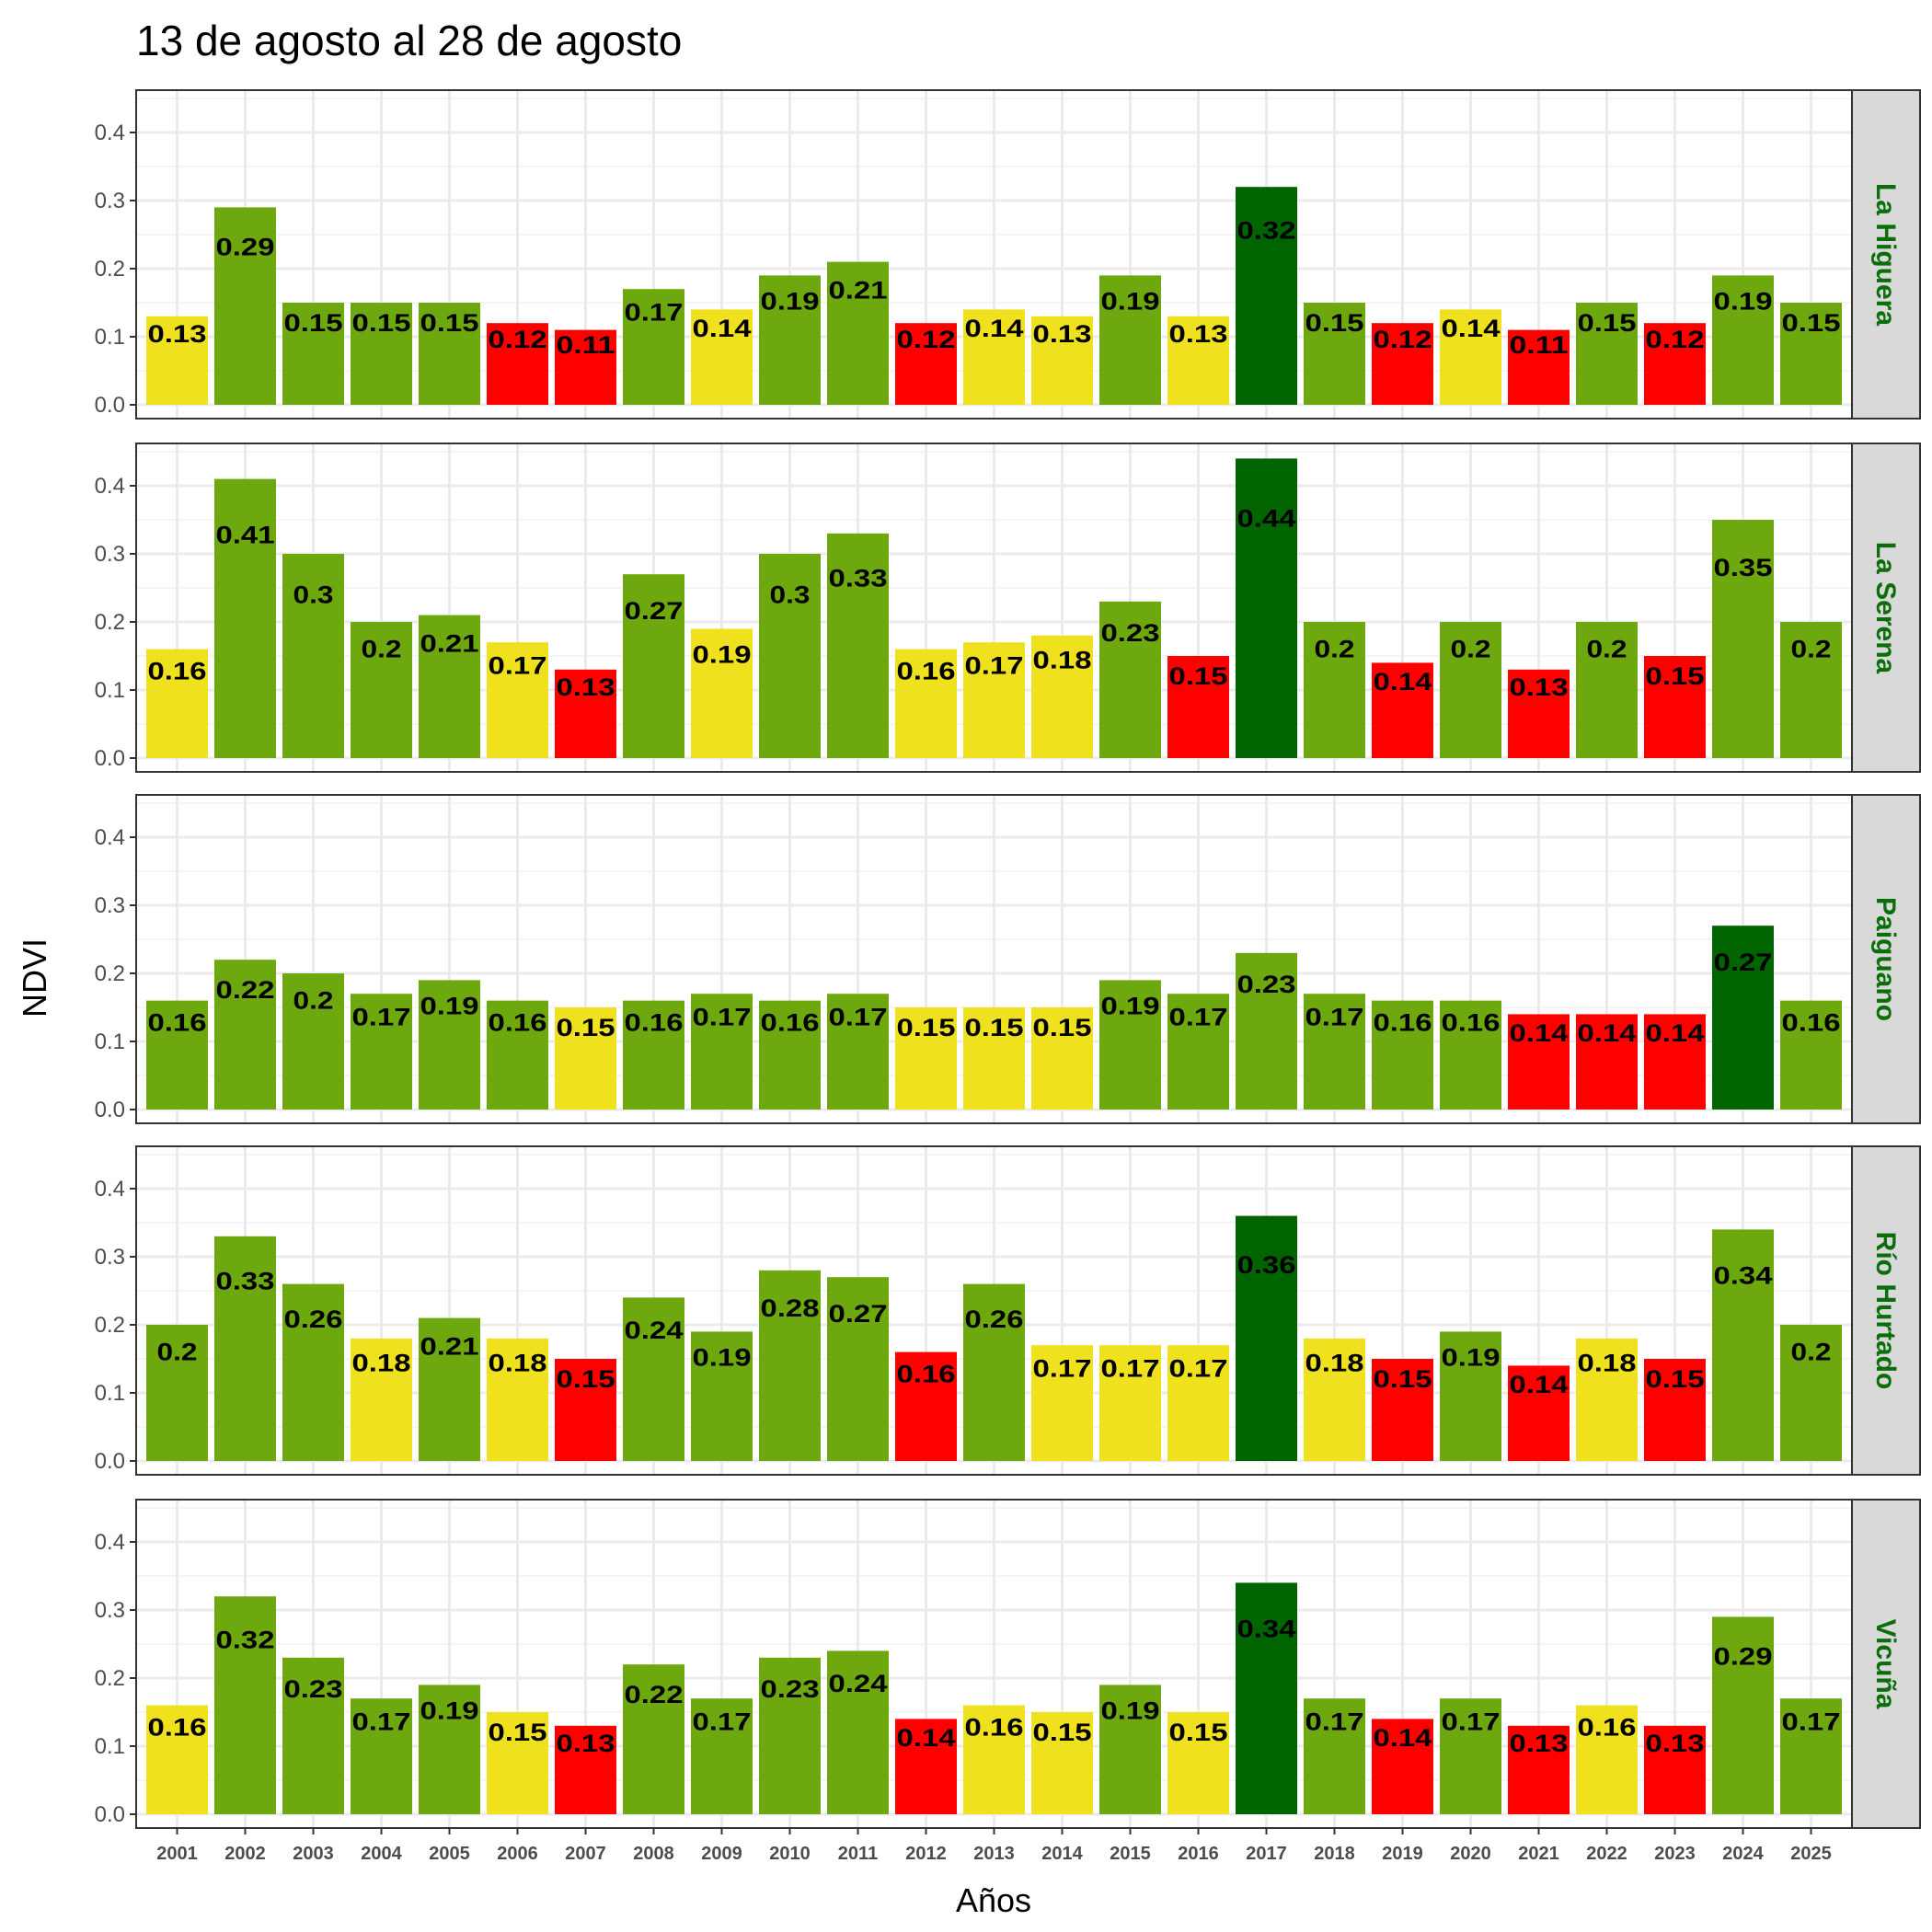 The image size is (1932, 1932). Describe the element at coordinates (110, 1461) in the screenshot. I see `y-tick-label: 0.0` at that location.